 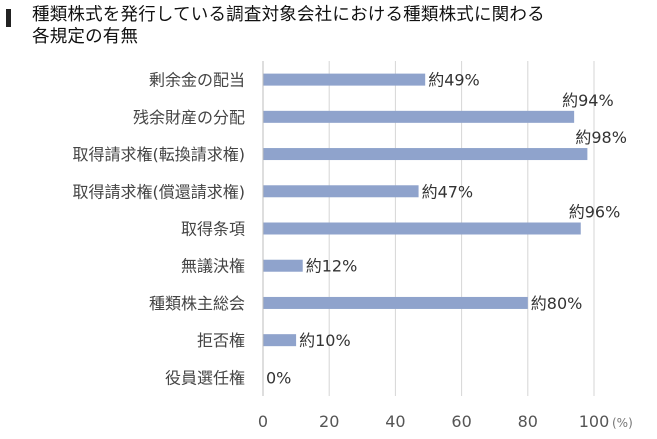 I want to click on data-label: 約80%, so click(x=557, y=303).